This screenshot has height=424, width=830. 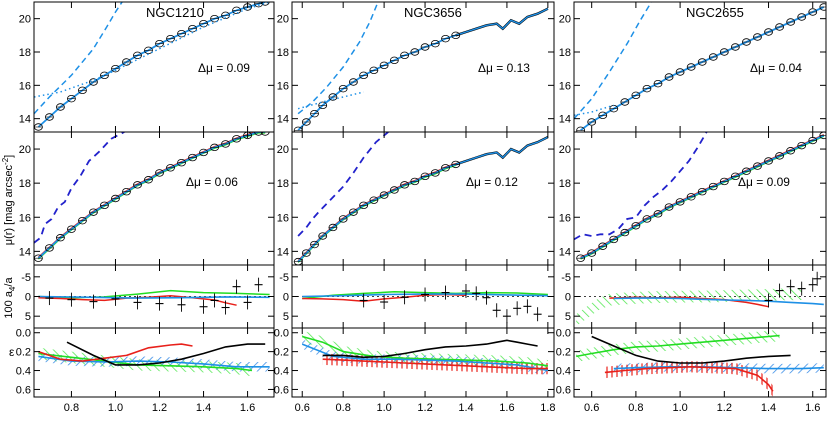 What do you see at coordinates (547, 408) in the screenshot?
I see `x-tick-label: 1.8` at bounding box center [547, 408].